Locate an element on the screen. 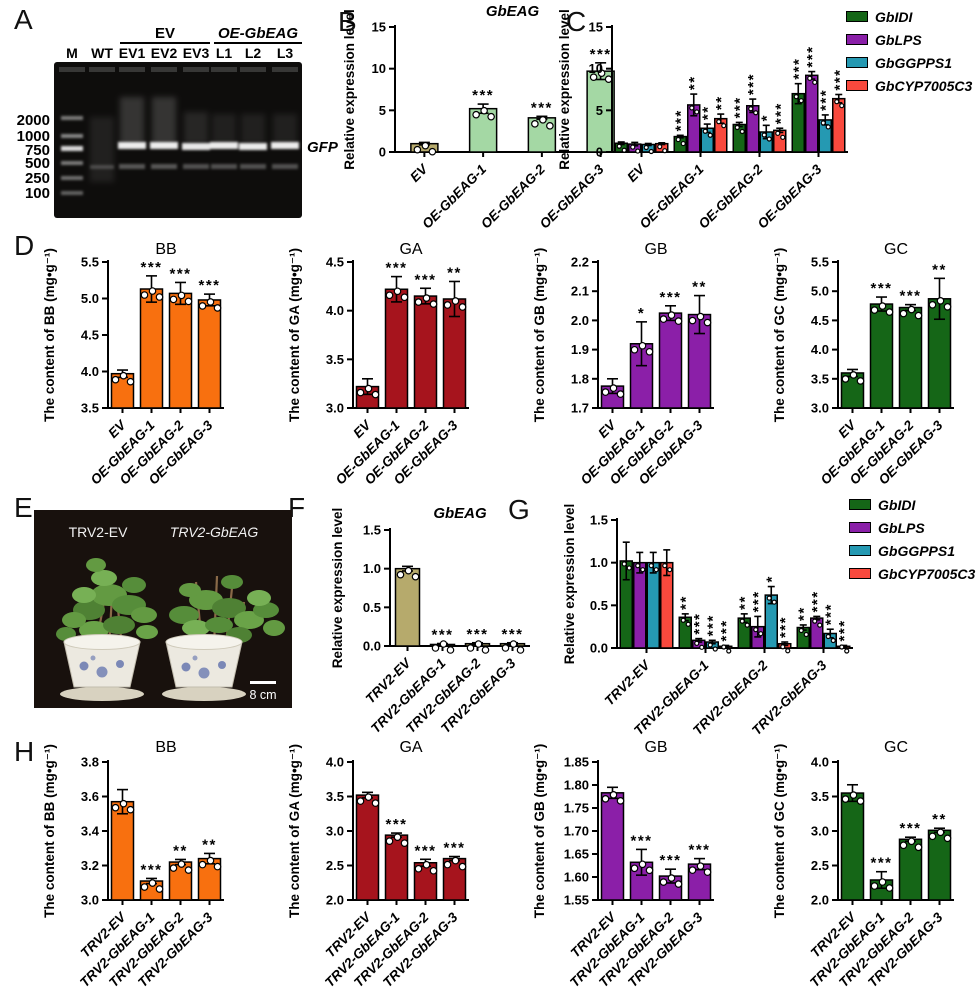  chart-title: BB is located at coordinates (165, 747).